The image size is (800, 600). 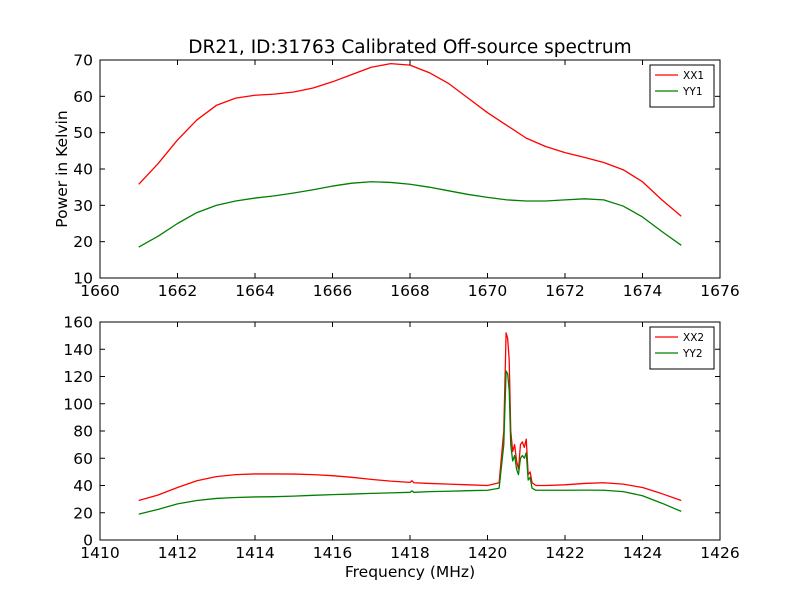 I want to click on y-tick-label: 120, so click(x=78, y=377).